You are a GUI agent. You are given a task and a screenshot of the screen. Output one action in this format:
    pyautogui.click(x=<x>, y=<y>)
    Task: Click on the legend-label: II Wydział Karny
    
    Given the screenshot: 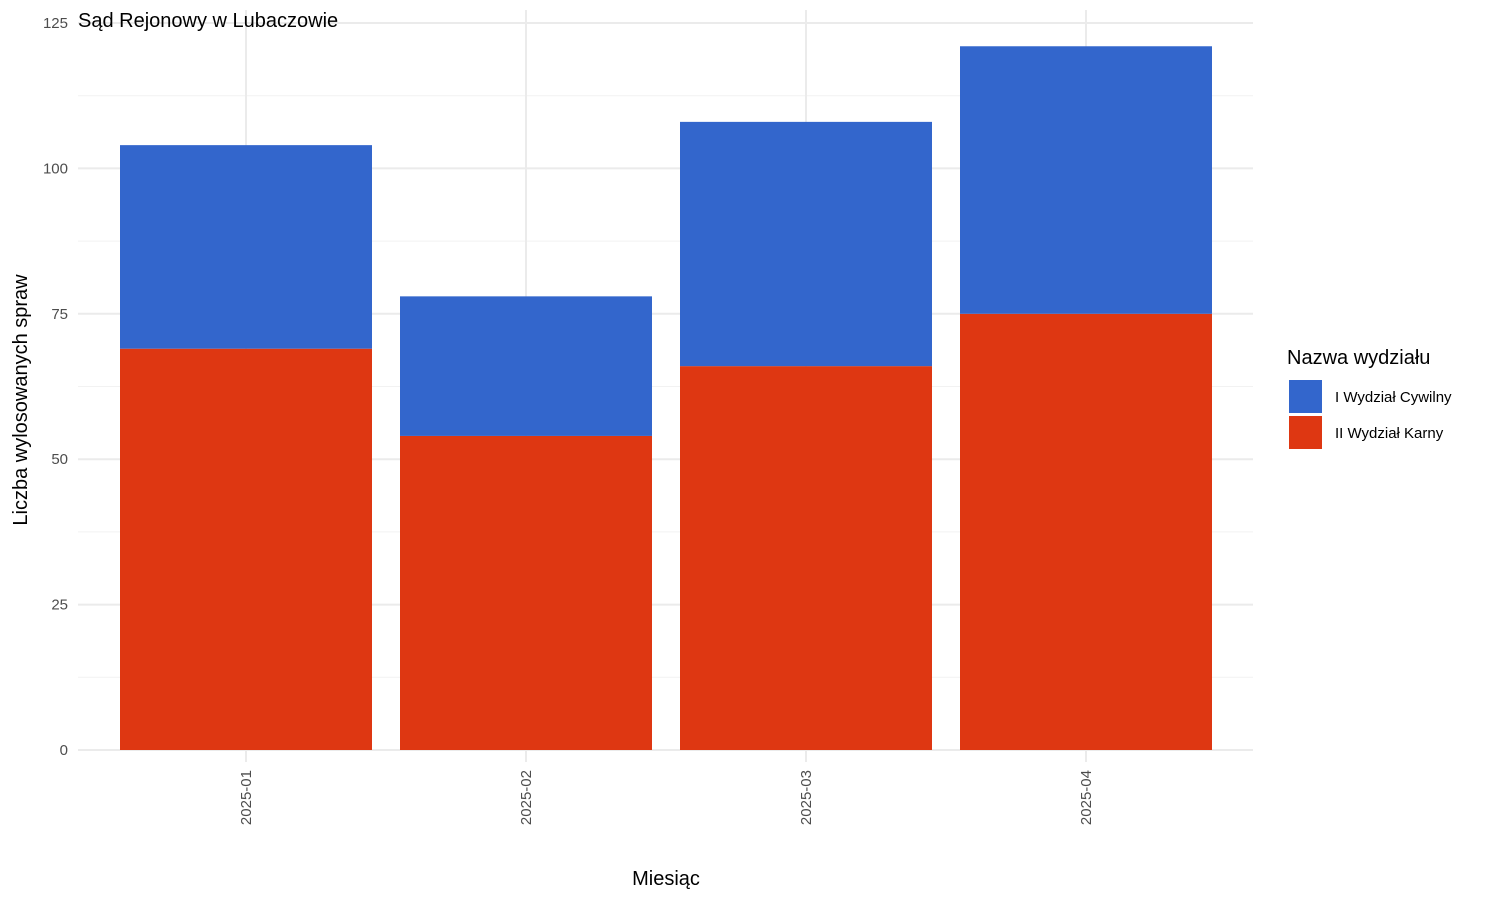 What is the action you would take?
    pyautogui.click(x=1389, y=433)
    